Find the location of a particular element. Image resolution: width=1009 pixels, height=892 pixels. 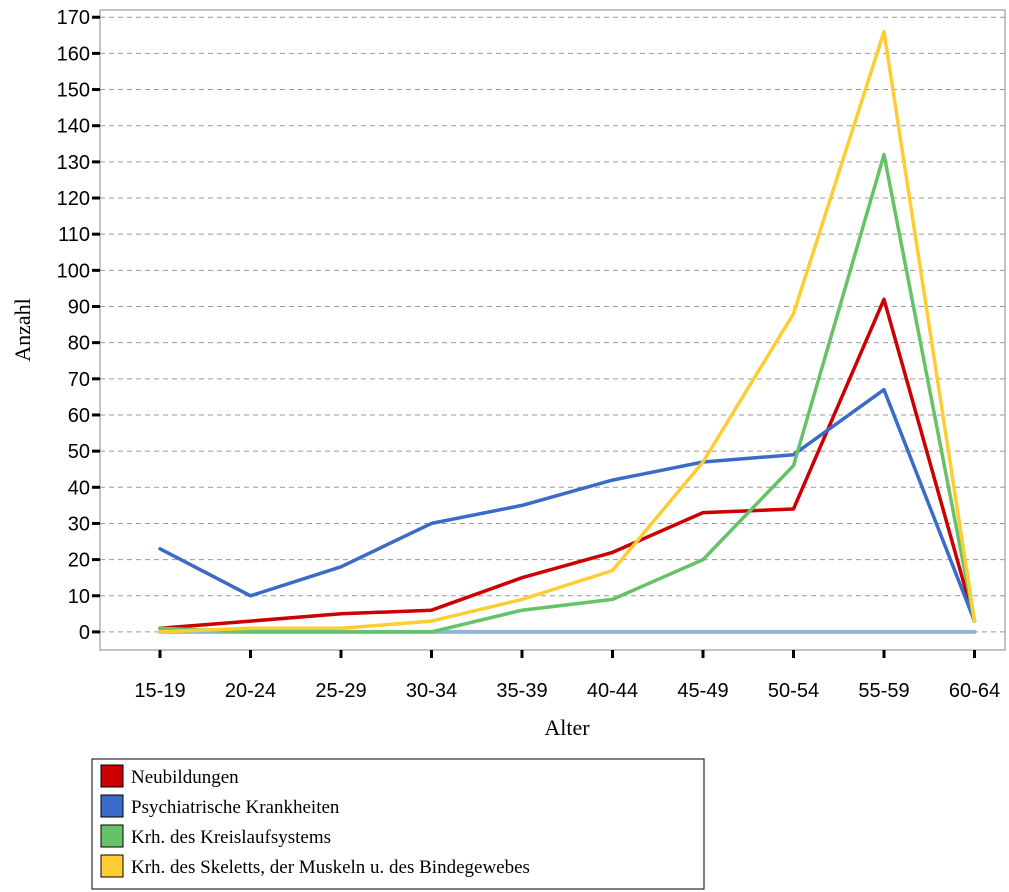

x-tick-label: 30-34 is located at coordinates (431, 691).